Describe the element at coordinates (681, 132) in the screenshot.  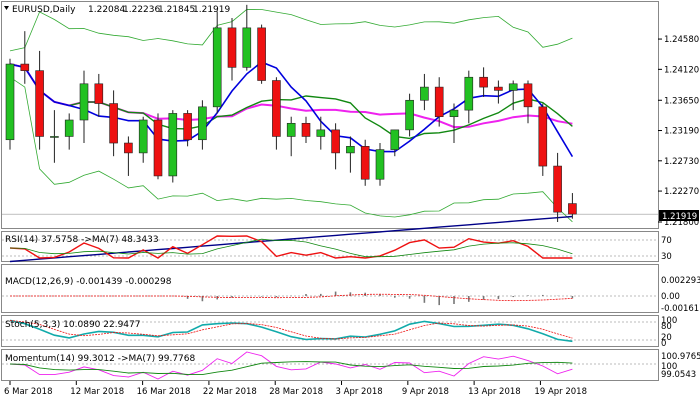
I see `price-tick-label: 1.23190` at that location.